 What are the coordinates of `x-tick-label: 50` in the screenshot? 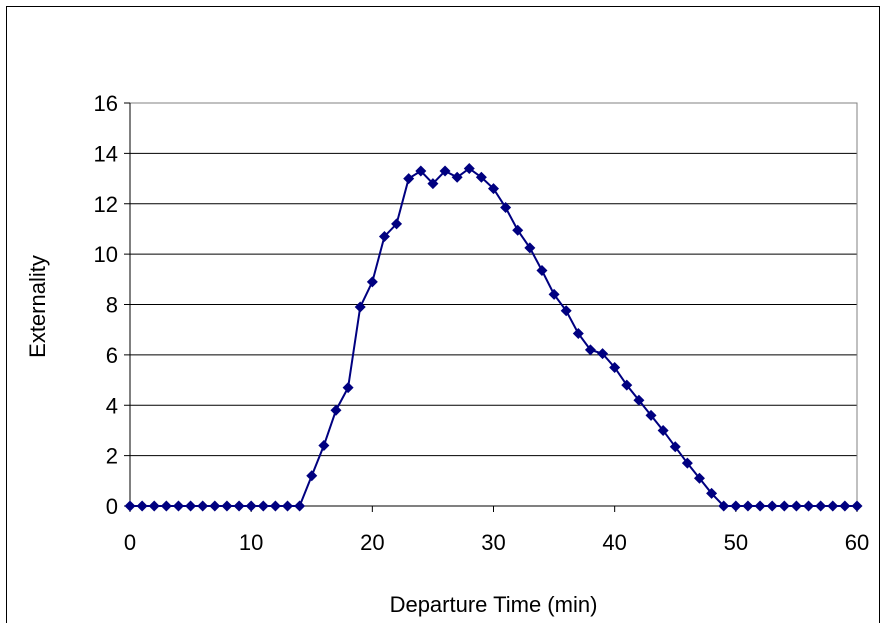 It's located at (736, 542).